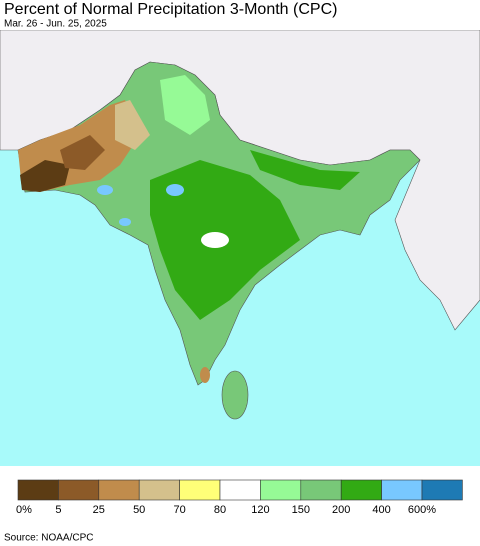  Describe the element at coordinates (381, 510) in the screenshot. I see `legend-label: 400` at that location.